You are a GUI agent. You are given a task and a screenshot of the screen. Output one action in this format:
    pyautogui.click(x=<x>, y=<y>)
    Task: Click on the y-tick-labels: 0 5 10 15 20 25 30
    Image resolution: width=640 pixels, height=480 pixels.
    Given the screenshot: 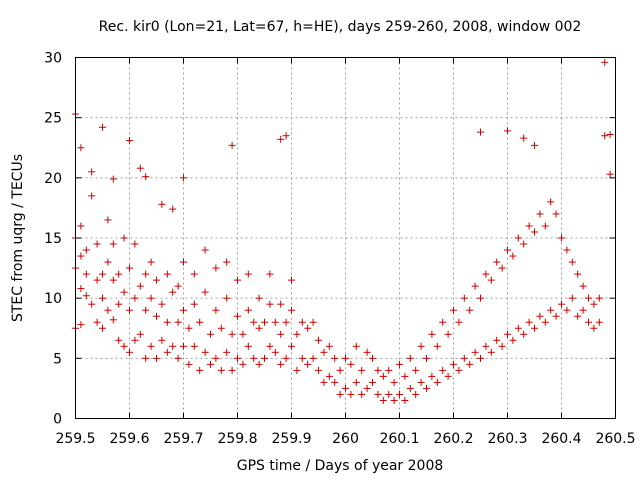 What is the action you would take?
    pyautogui.click(x=53, y=239)
    